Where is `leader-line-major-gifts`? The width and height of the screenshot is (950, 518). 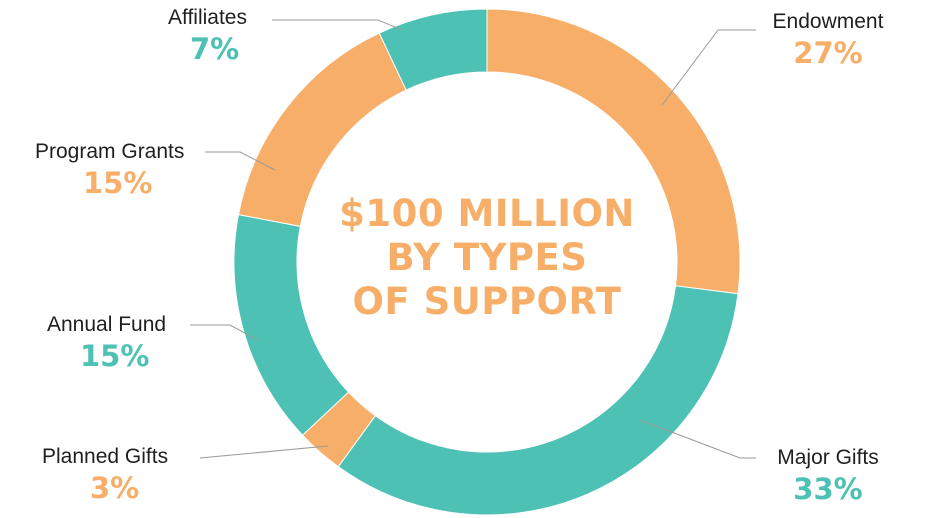 leader-line-major-gifts is located at coordinates (697, 439).